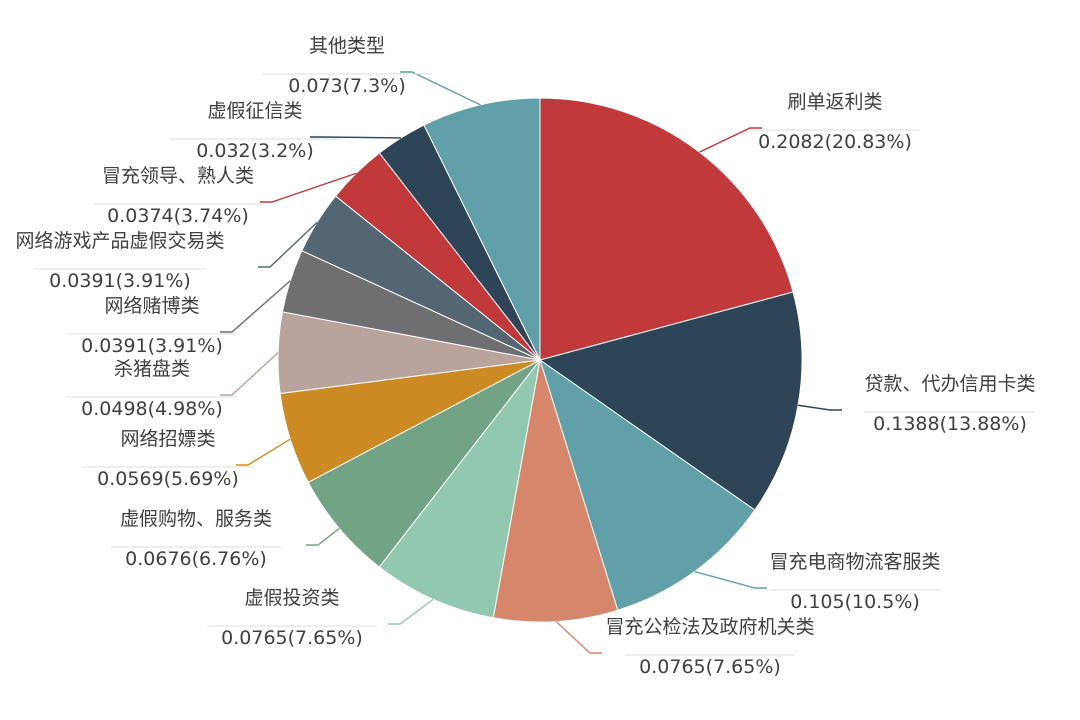 The width and height of the screenshot is (1080, 720). I want to click on slice-value-label: 0.073(7.3%), so click(347, 86).